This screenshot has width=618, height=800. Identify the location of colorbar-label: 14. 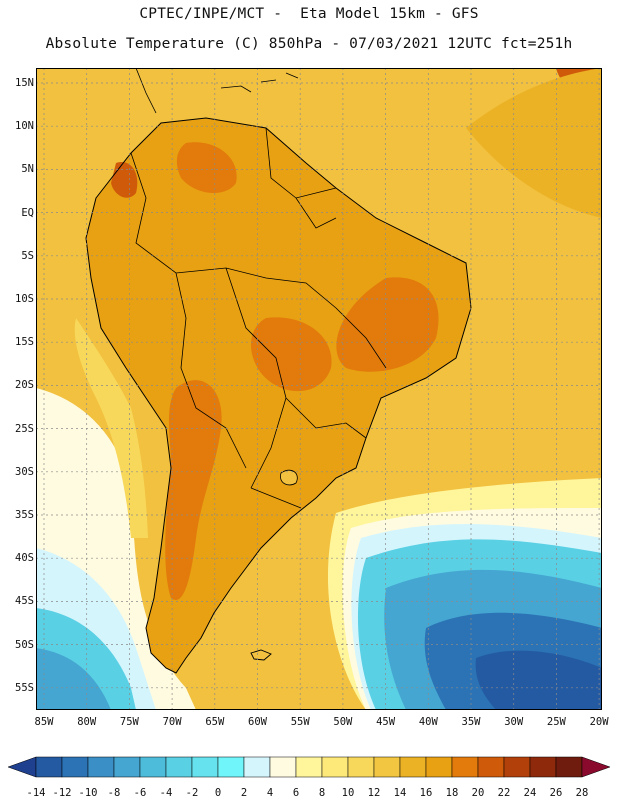
(400, 793).